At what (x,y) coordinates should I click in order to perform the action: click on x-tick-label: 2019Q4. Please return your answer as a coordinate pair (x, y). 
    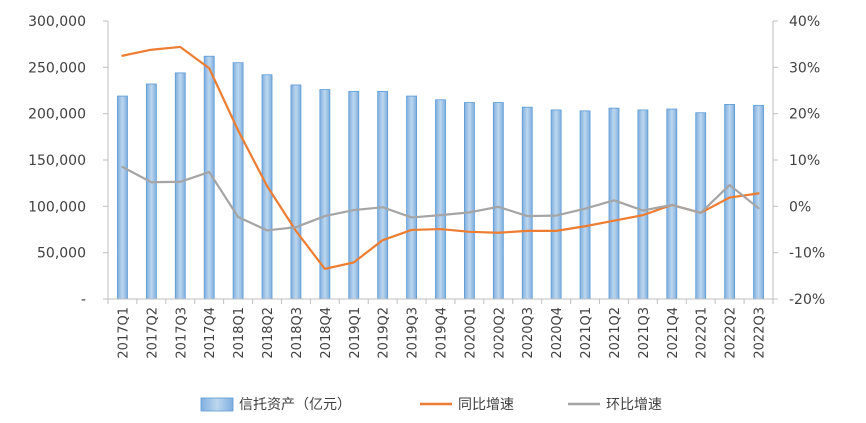
    Looking at the image, I should click on (442, 333).